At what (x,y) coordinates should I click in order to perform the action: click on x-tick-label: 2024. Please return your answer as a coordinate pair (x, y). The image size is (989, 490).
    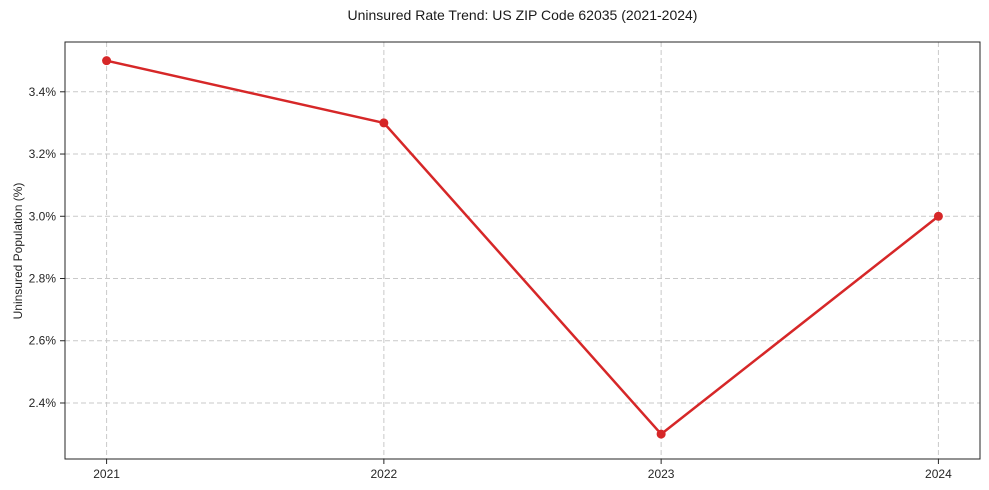
    Looking at the image, I should click on (938, 474).